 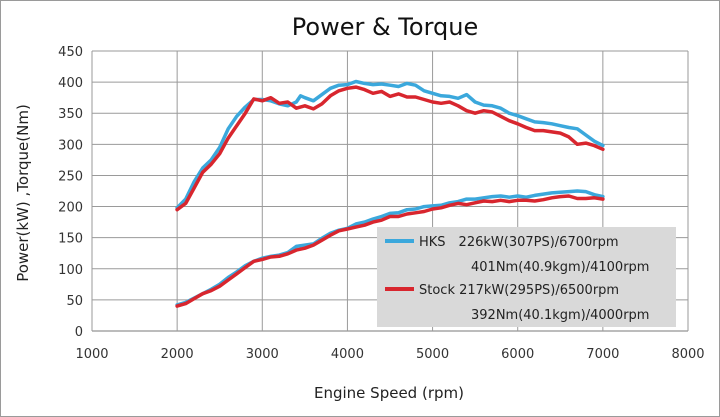 What do you see at coordinates (91, 354) in the screenshot?
I see `x-tick-label: 1000` at bounding box center [91, 354].